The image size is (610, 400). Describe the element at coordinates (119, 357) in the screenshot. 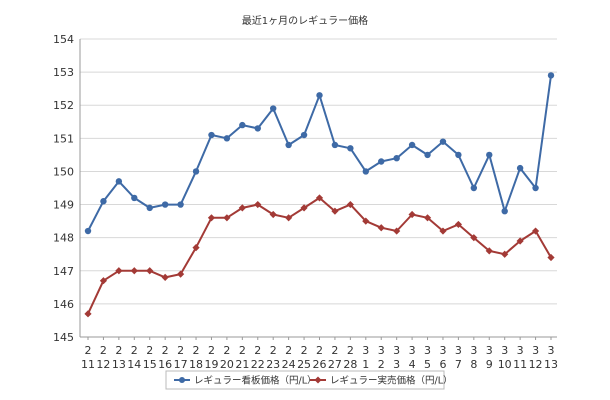

I see `x-tick-label: 2 13` at that location.